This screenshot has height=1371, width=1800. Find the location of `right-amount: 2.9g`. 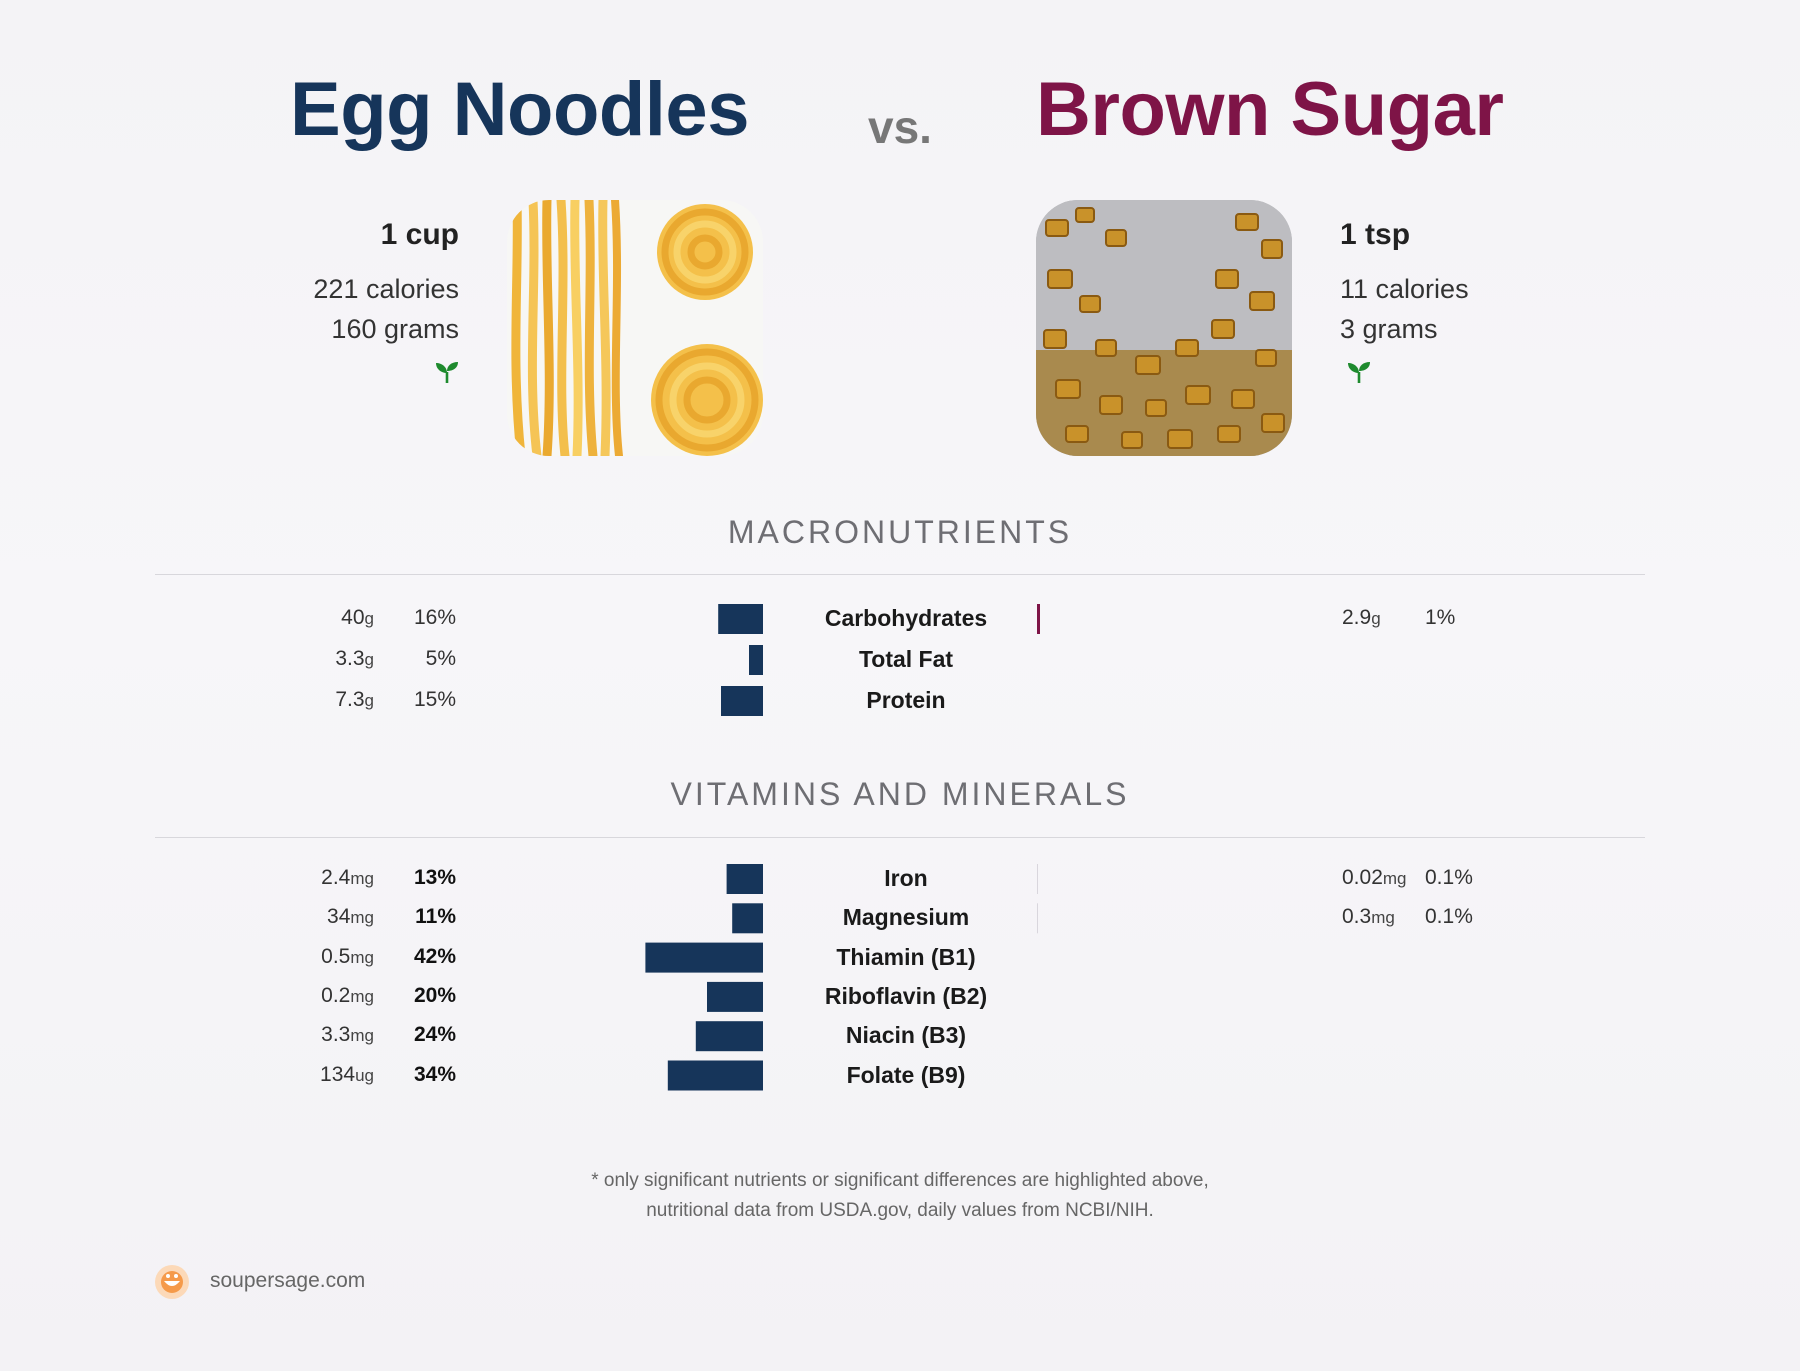

right-amount: 2.9g is located at coordinates (1361, 618).